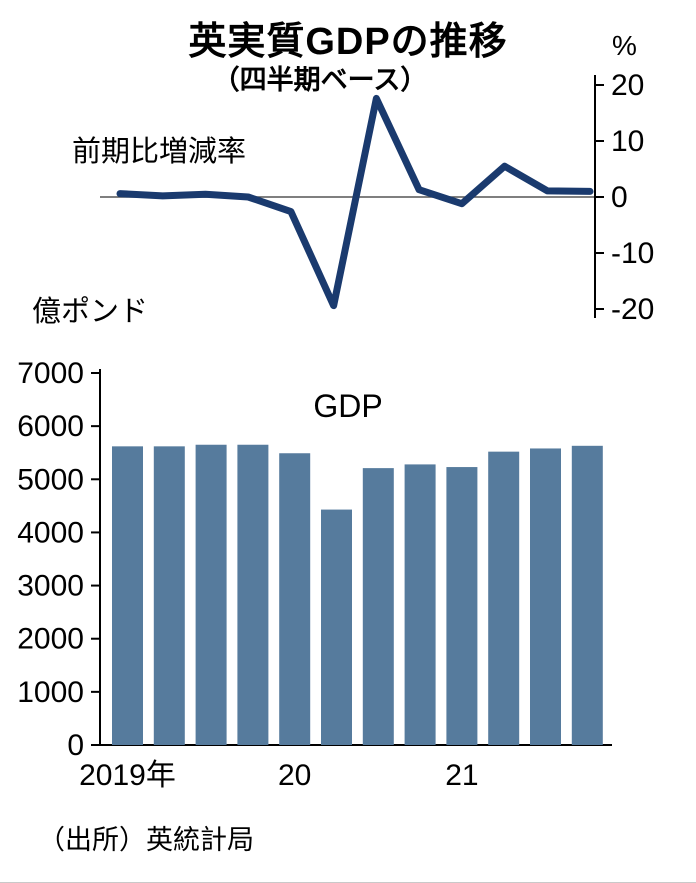 This screenshot has width=696, height=883. I want to click on line-y-tick-label: 0, so click(619, 197).